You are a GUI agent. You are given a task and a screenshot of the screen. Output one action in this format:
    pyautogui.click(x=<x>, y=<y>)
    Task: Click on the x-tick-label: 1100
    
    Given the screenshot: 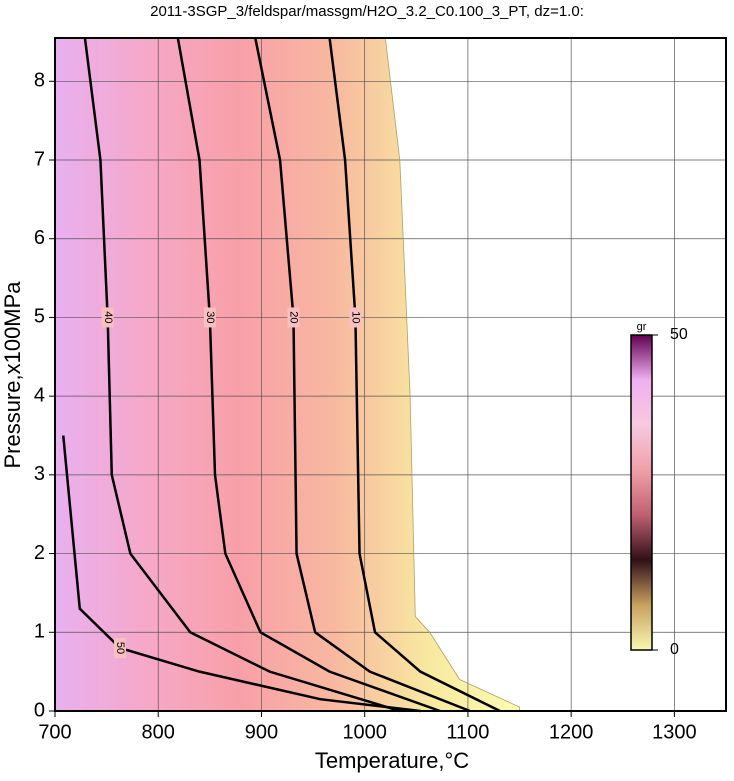 What is the action you would take?
    pyautogui.click(x=467, y=732)
    